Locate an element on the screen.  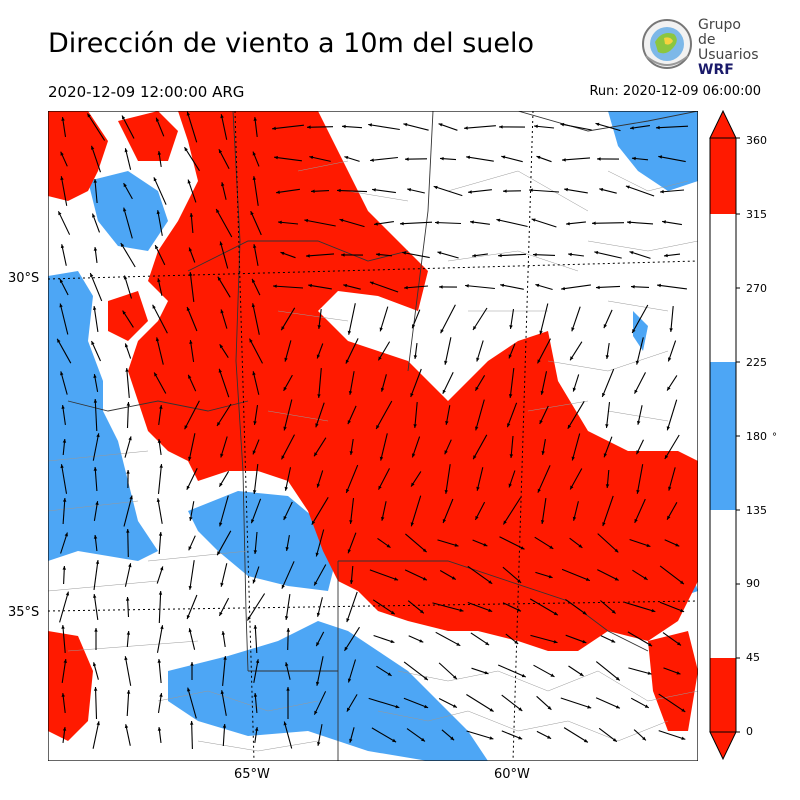
cbar-tick-45: 45 is located at coordinates (753, 657).